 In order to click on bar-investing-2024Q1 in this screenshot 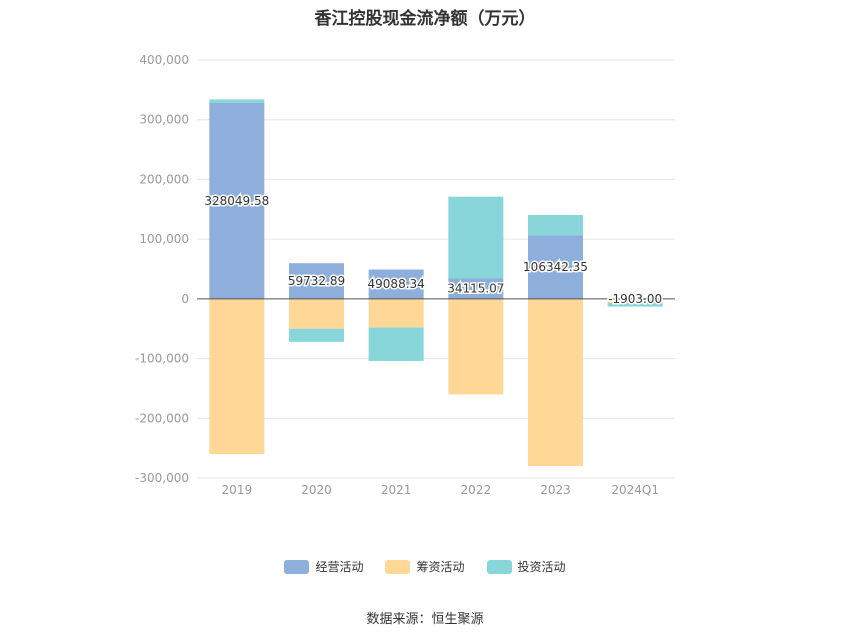, I will do `click(635, 304)`.